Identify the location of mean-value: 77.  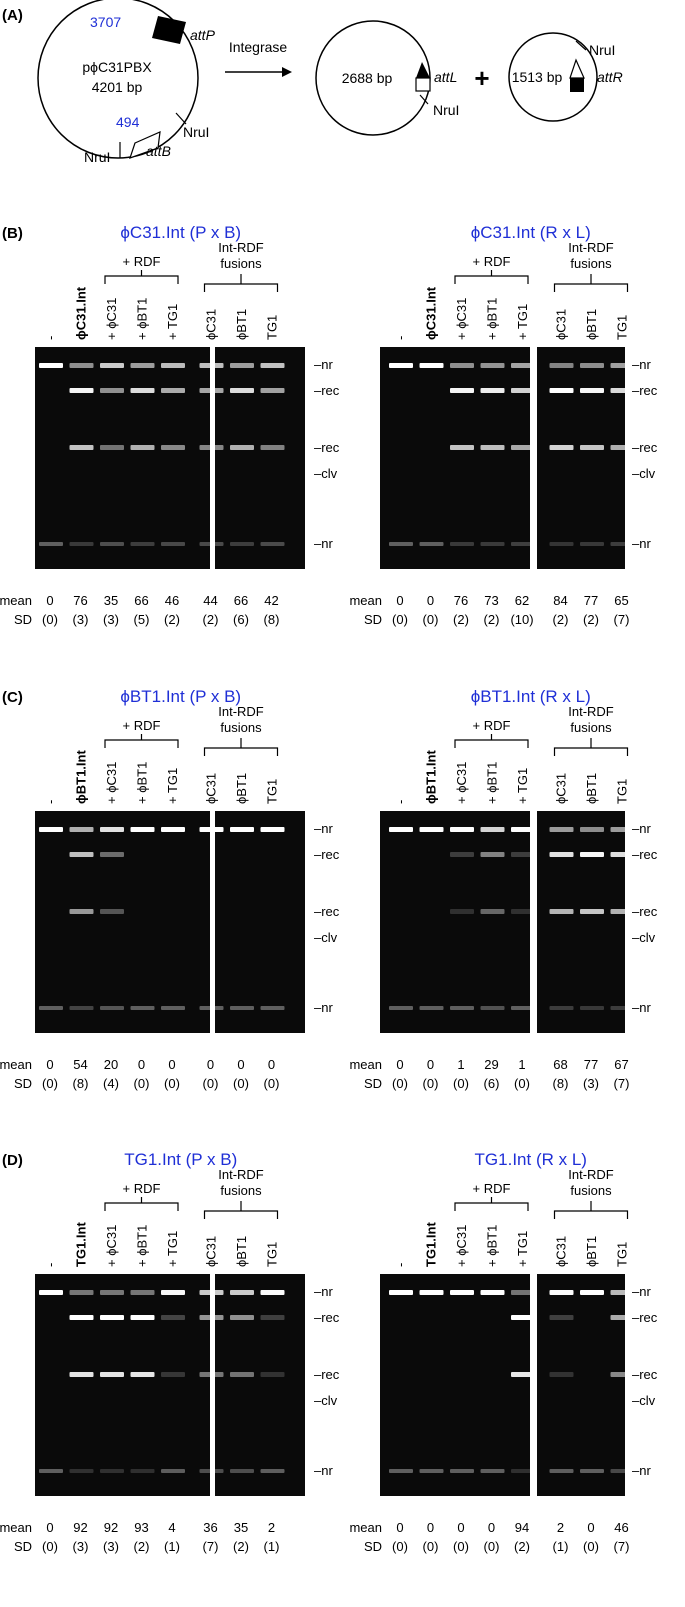
(591, 1064).